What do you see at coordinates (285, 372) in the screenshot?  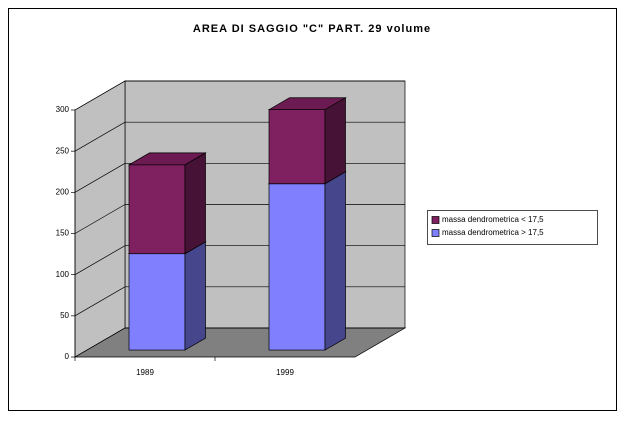 I see `x-tick-label: 1999` at bounding box center [285, 372].